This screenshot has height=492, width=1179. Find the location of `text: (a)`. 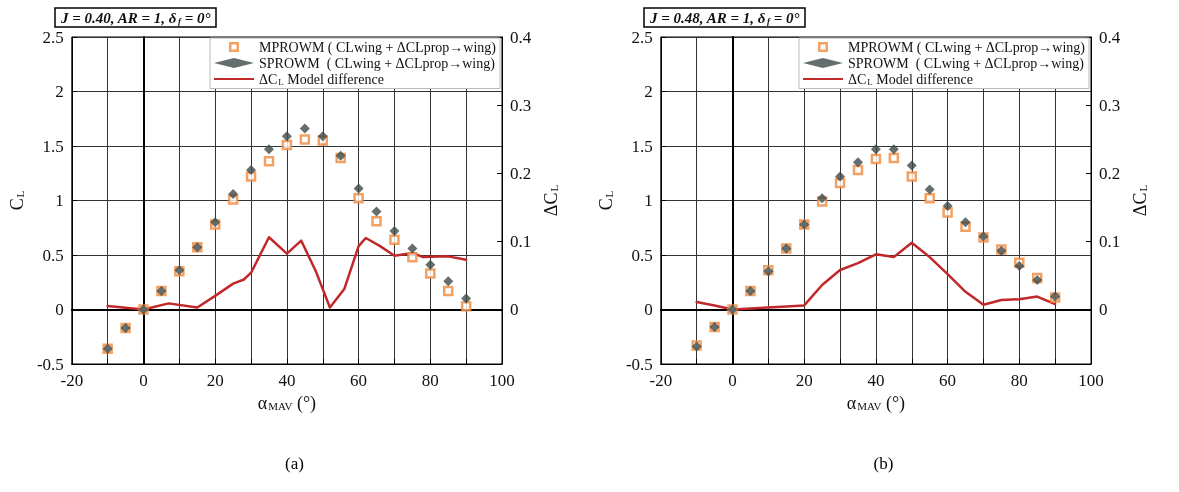

text: (a) is located at coordinates (294, 463).